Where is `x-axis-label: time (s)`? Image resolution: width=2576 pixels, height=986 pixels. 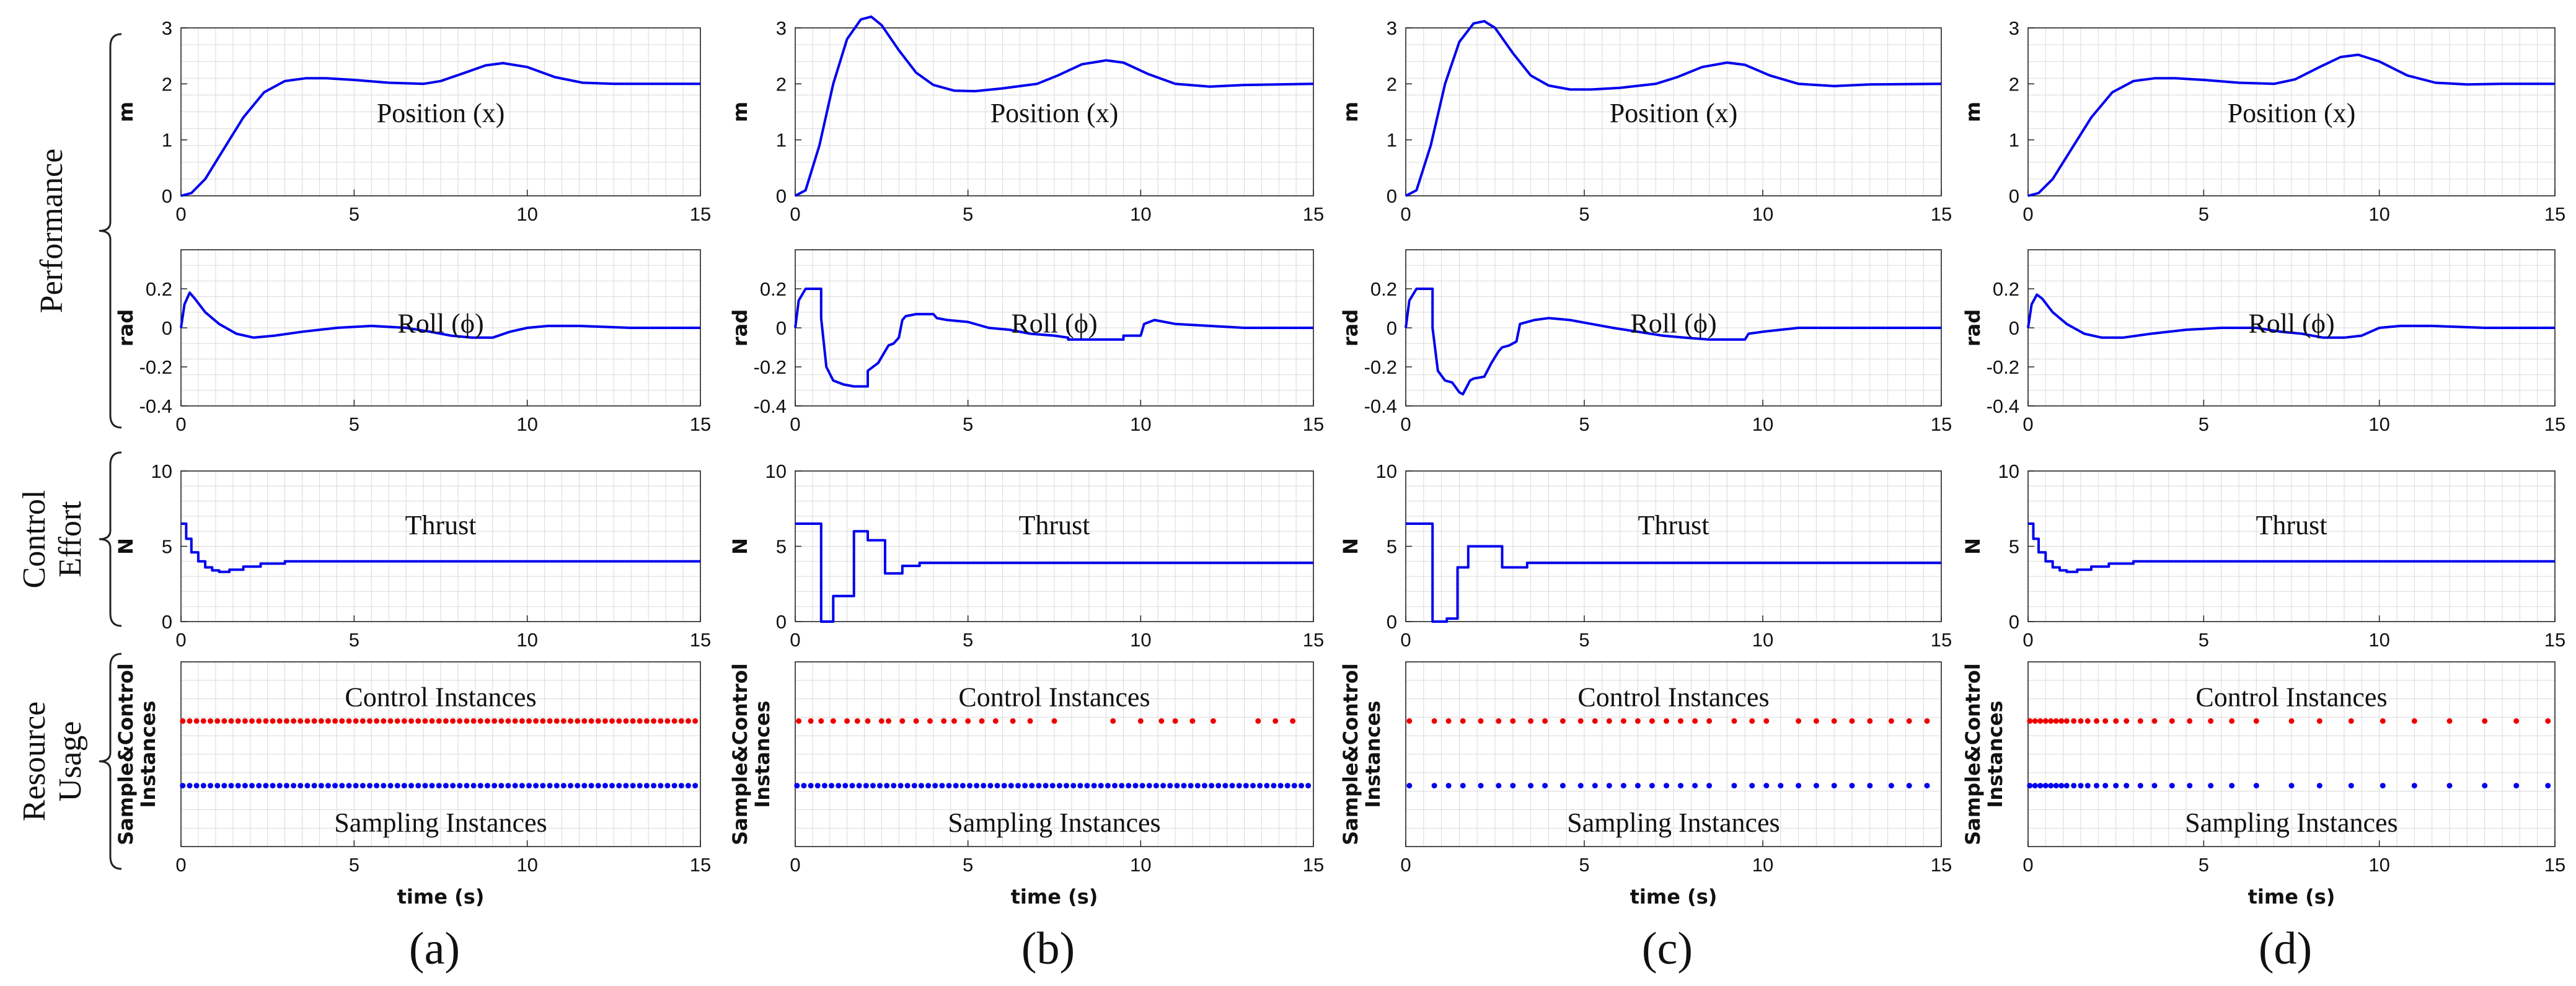 x-axis-label: time (s) is located at coordinates (441, 897).